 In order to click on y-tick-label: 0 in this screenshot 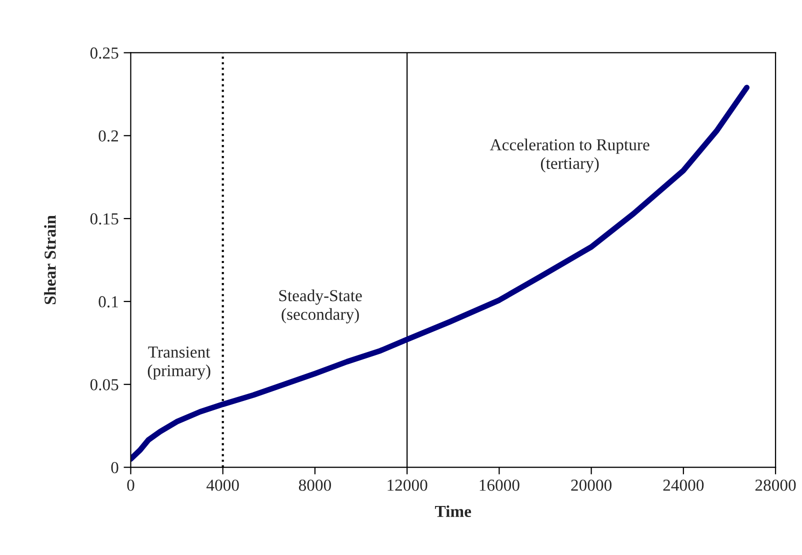, I will do `click(114, 468)`.